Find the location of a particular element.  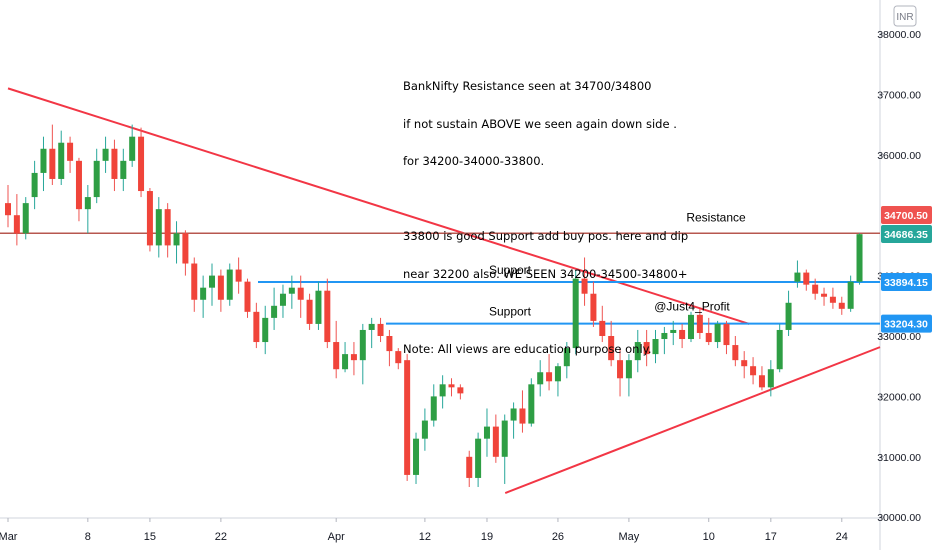

x-tick-label: 19 is located at coordinates (487, 537).